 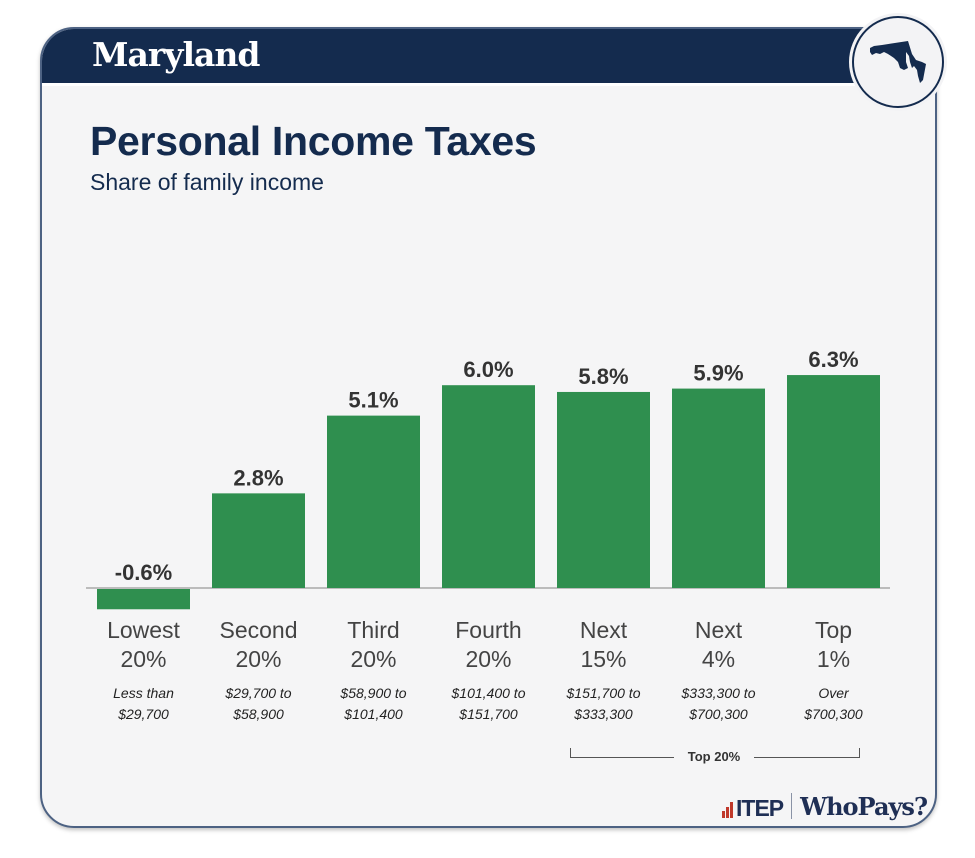 What do you see at coordinates (833, 630) in the screenshot?
I see `category-label-line: Top` at bounding box center [833, 630].